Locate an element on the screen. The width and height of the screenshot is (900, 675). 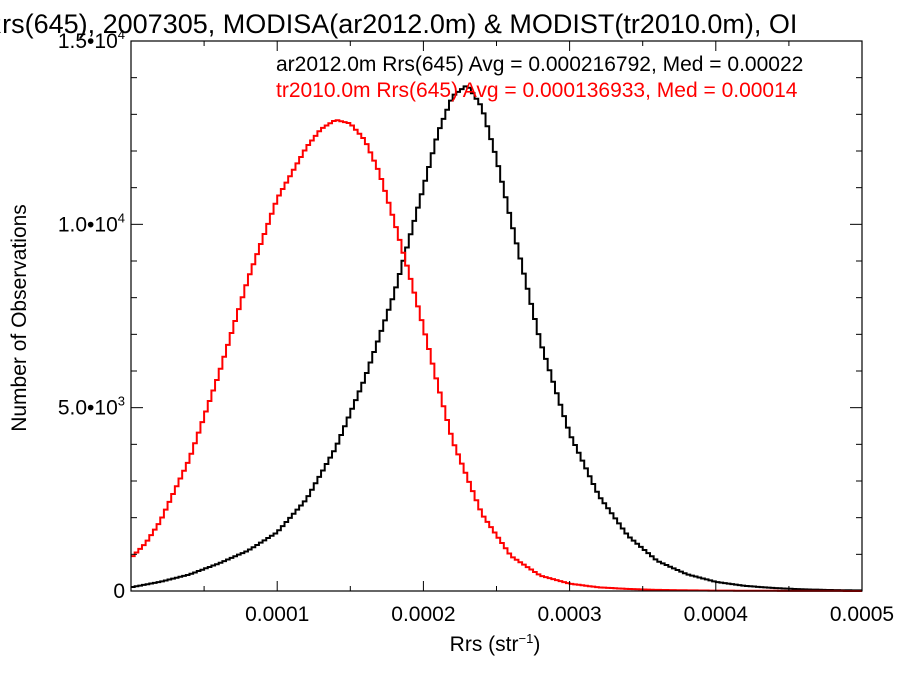
y-tick-label-base: 0 is located at coordinates (119, 591).